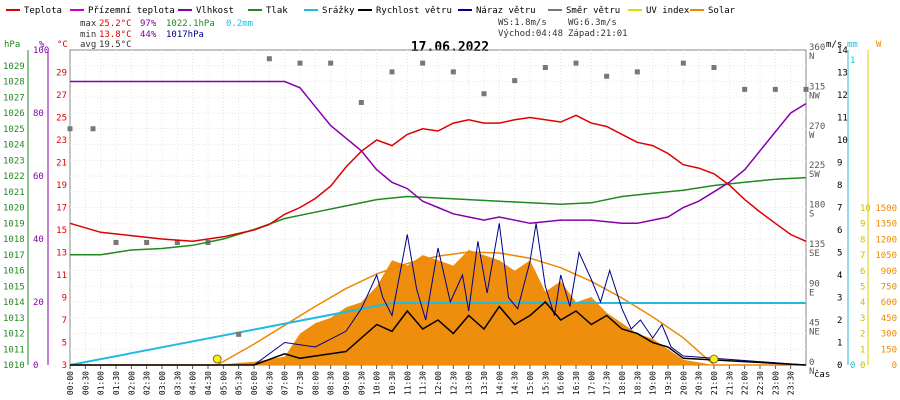 The height and width of the screenshot is (400, 900). Describe the element at coordinates (811, 293) in the screenshot. I see `wind-dir-tick-label: E` at that location.